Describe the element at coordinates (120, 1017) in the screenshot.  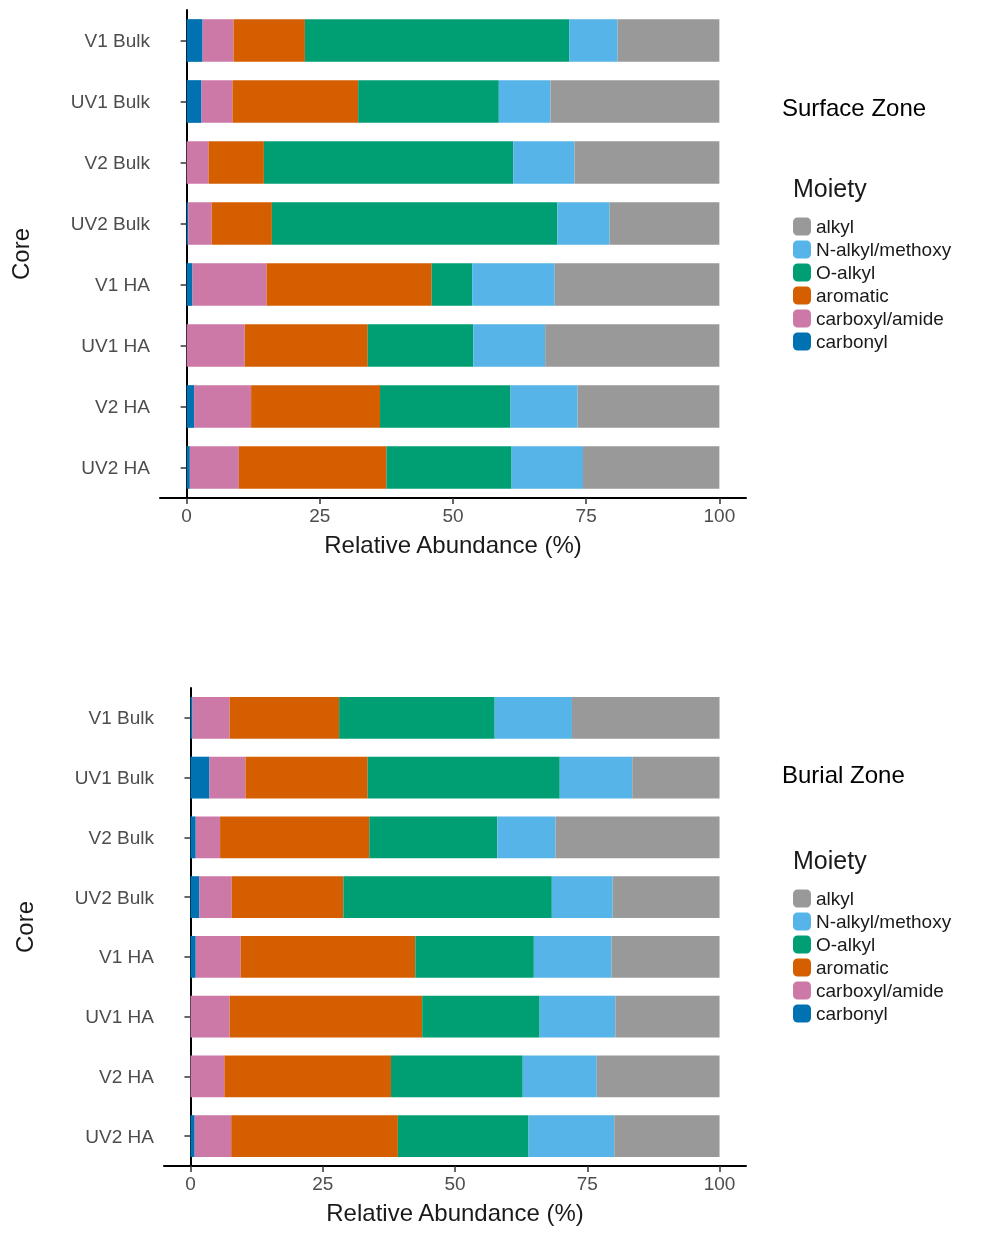
I see `y-tick-label: UV1 HA` at that location.